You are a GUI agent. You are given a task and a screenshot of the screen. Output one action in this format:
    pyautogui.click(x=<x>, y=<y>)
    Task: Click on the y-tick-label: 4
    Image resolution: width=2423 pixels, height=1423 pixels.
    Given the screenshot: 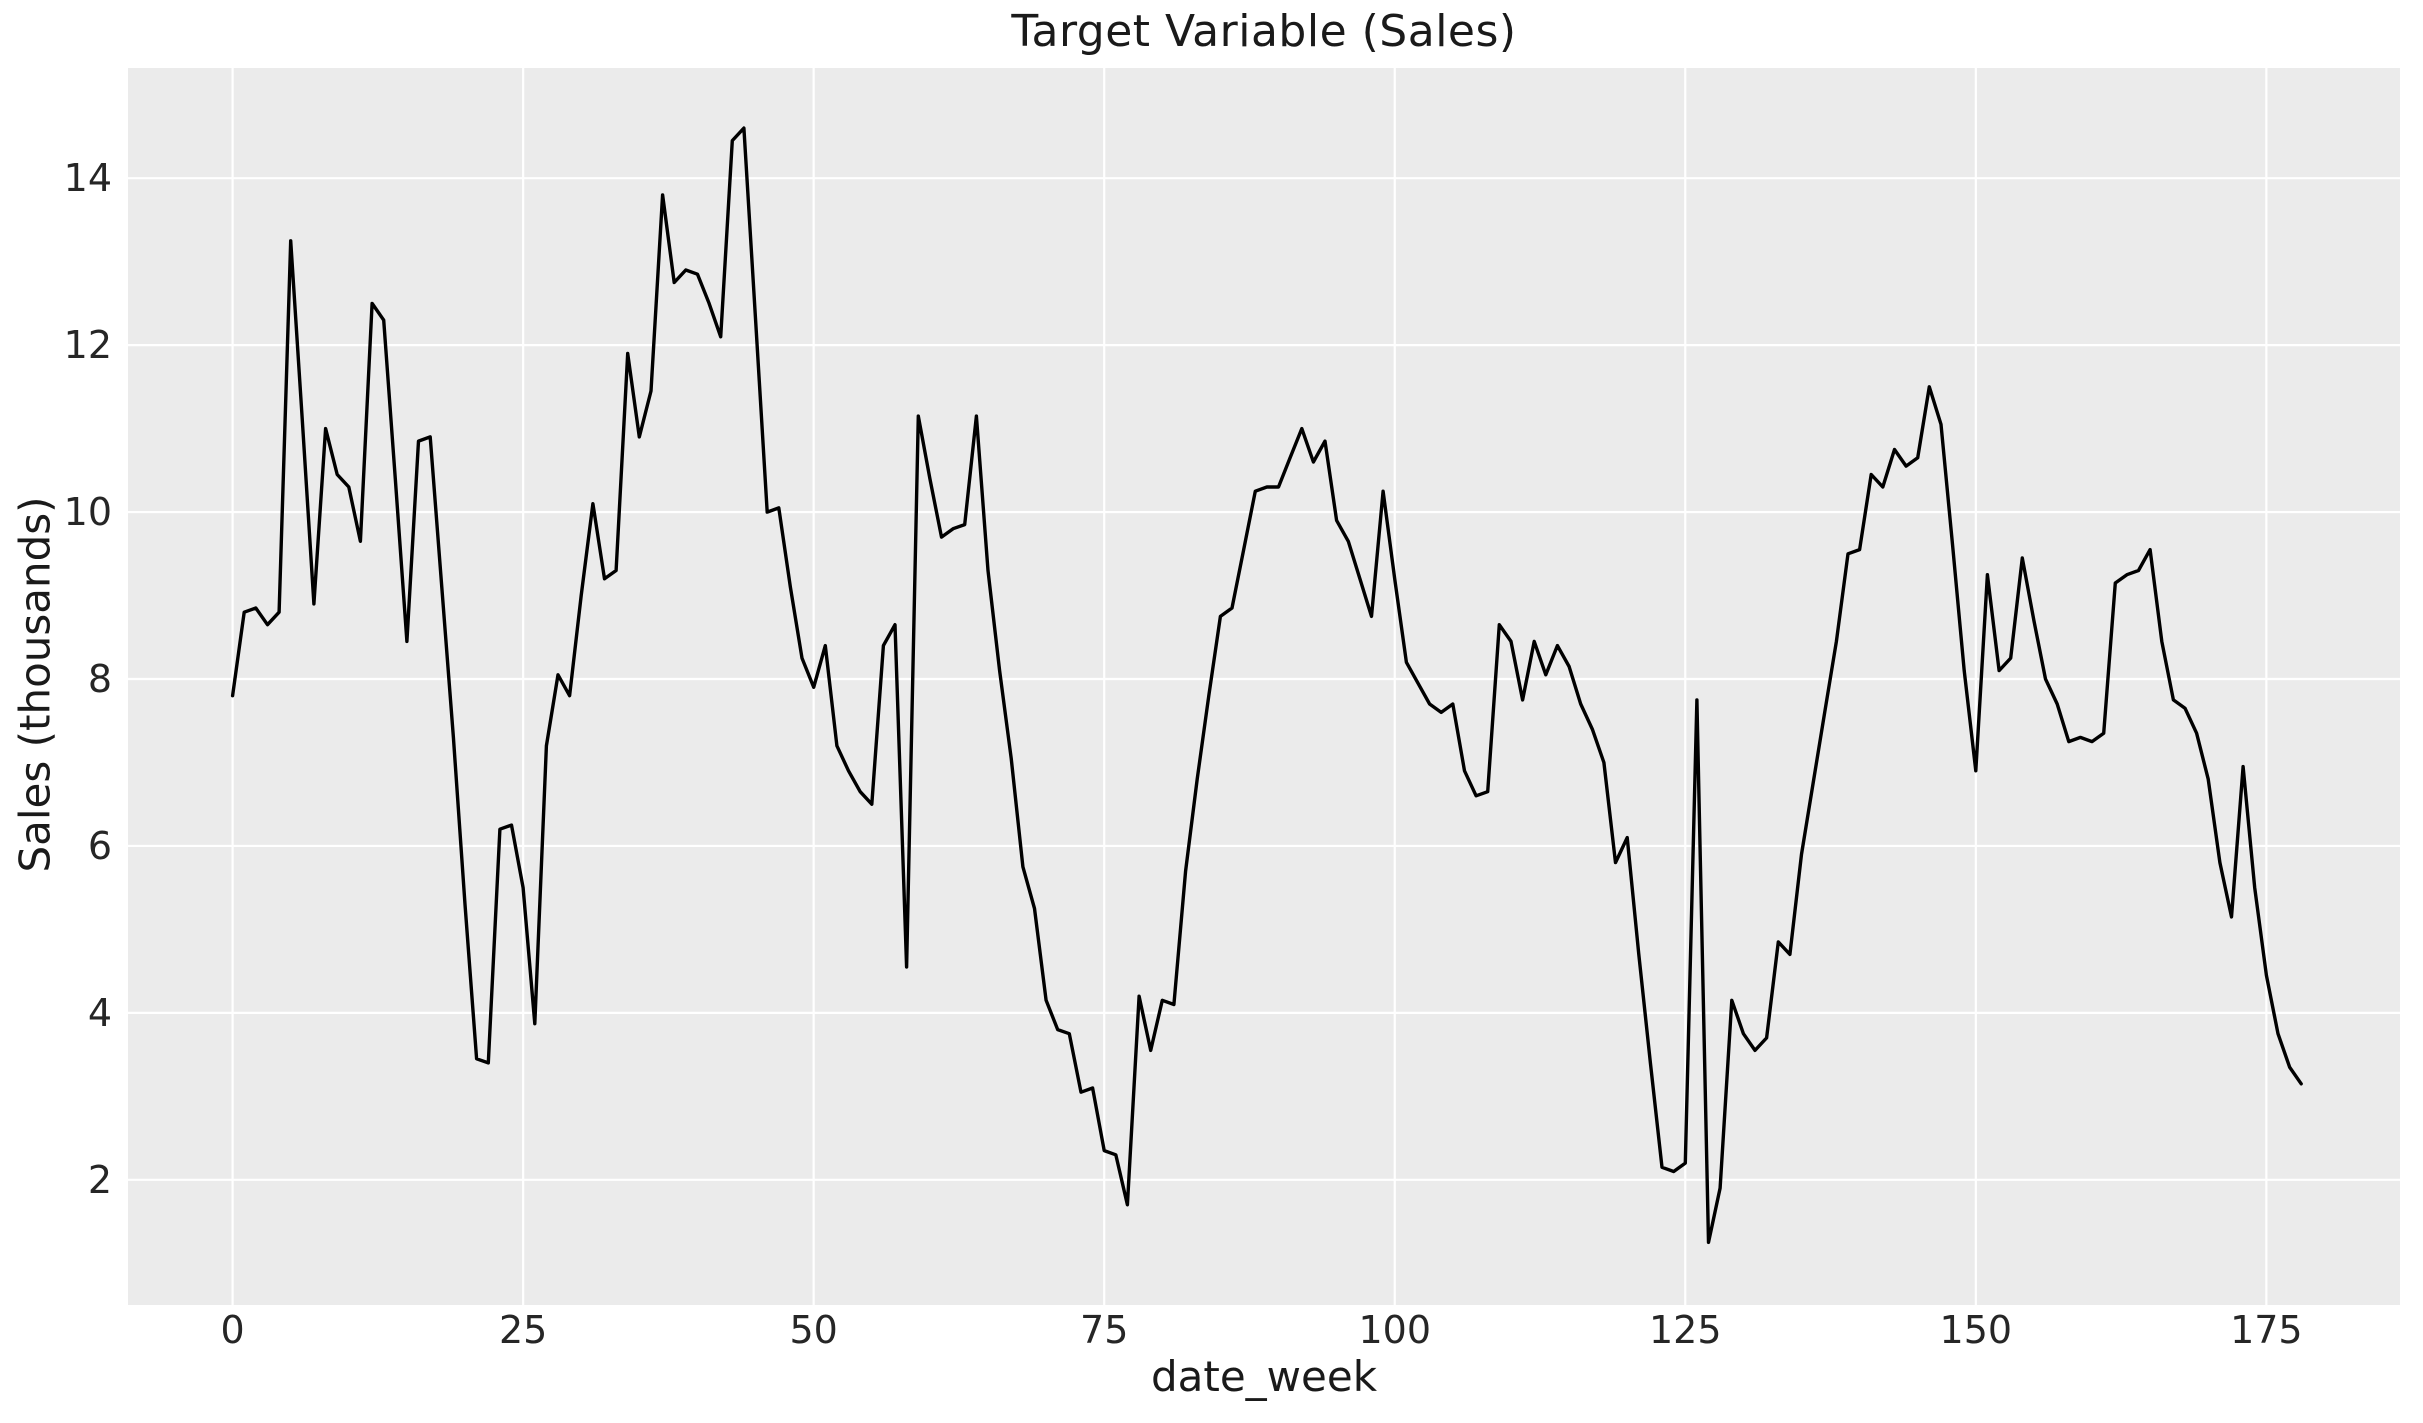 What is the action you would take?
    pyautogui.click(x=100, y=1013)
    